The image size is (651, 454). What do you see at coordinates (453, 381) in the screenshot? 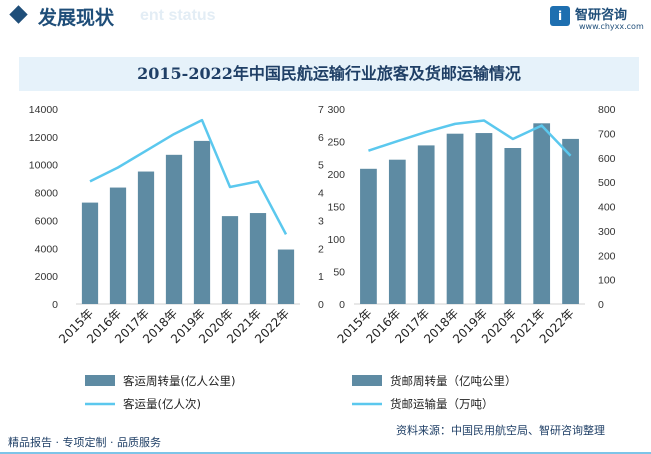
I see `legend-bar-label: 货邮周转量（亿吨公里）` at bounding box center [453, 381].